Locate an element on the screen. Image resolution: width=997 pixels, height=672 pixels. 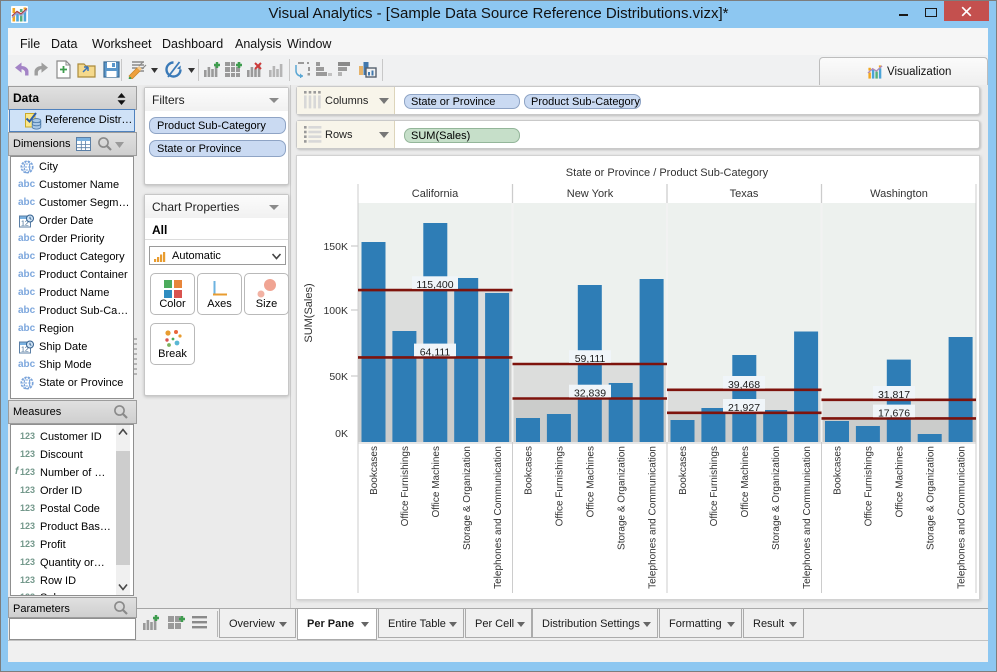
svg-text: 31,817 is located at coordinates (894, 395).